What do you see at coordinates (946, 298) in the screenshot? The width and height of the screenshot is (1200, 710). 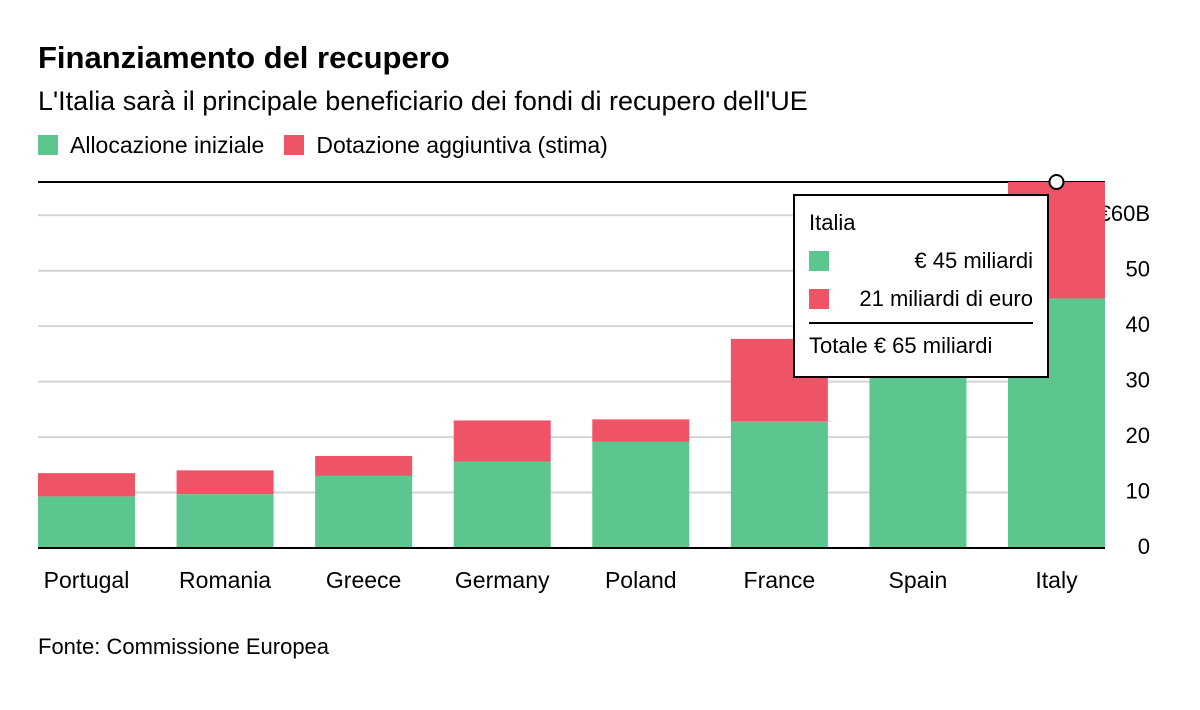 I see `tooltip-value-additional: 21 miliardi di euro` at bounding box center [946, 298].